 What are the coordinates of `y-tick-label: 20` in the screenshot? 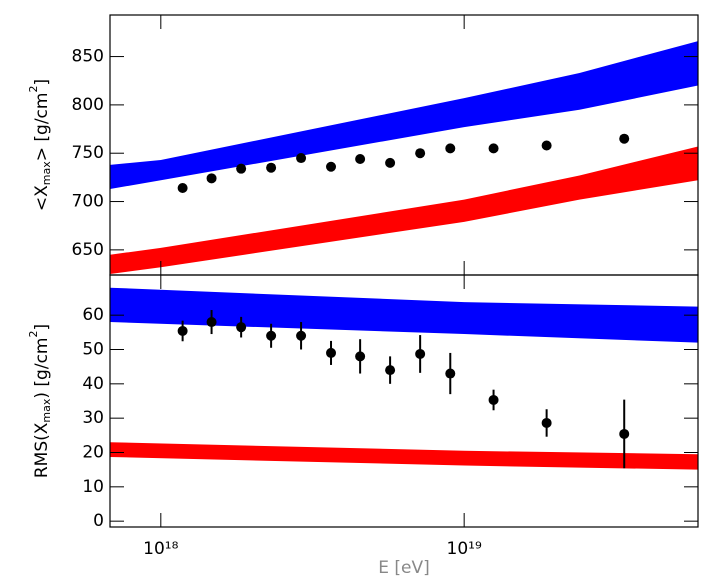 It's located at (93, 452).